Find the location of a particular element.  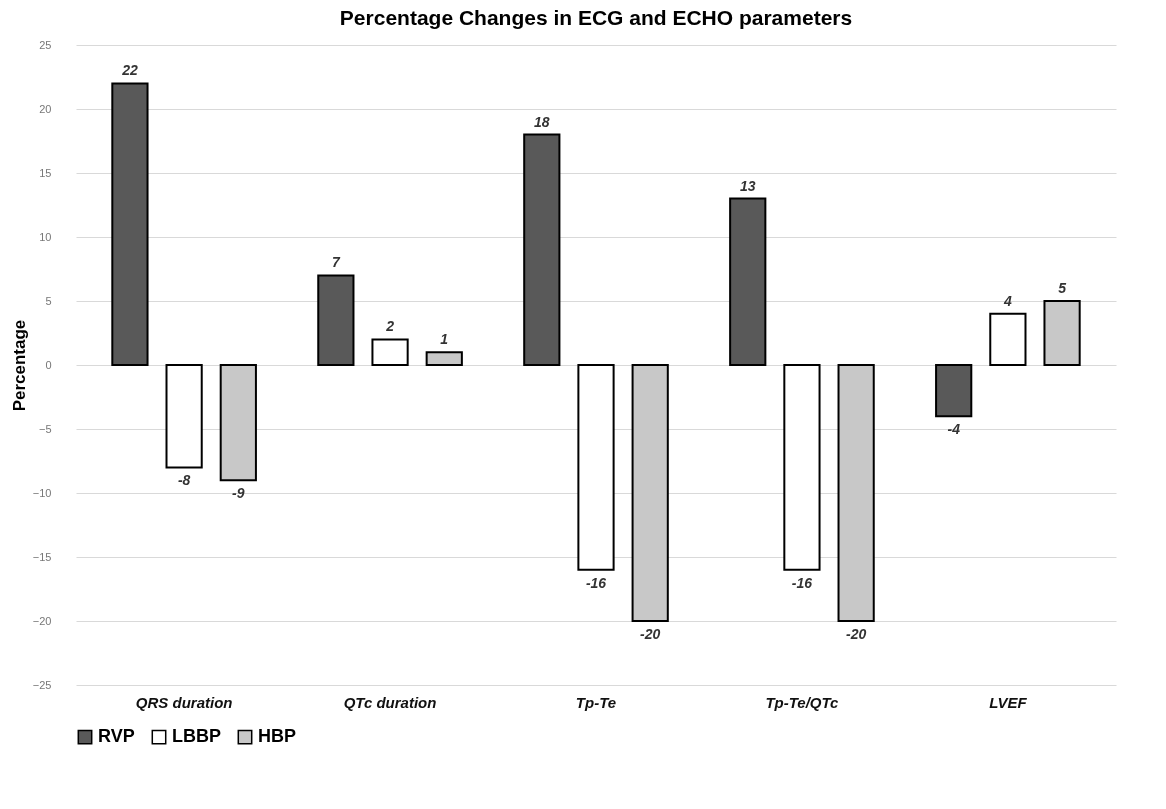

data-label: 18 is located at coordinates (542, 121).